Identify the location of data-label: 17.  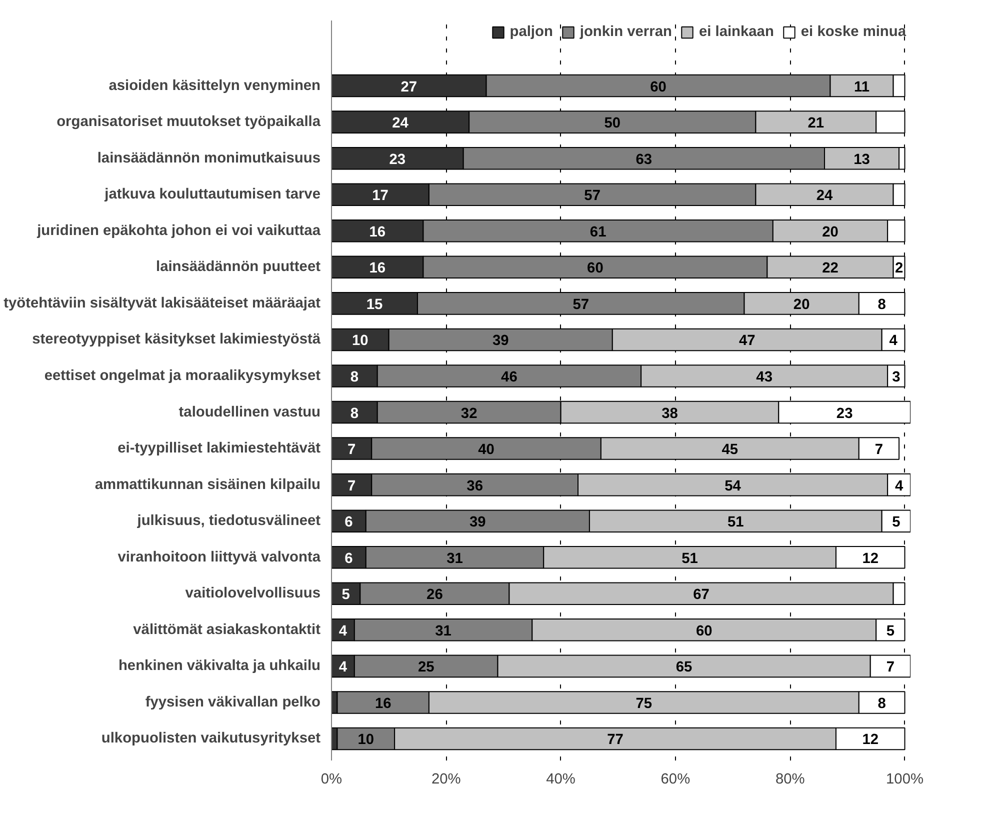
(380, 196).